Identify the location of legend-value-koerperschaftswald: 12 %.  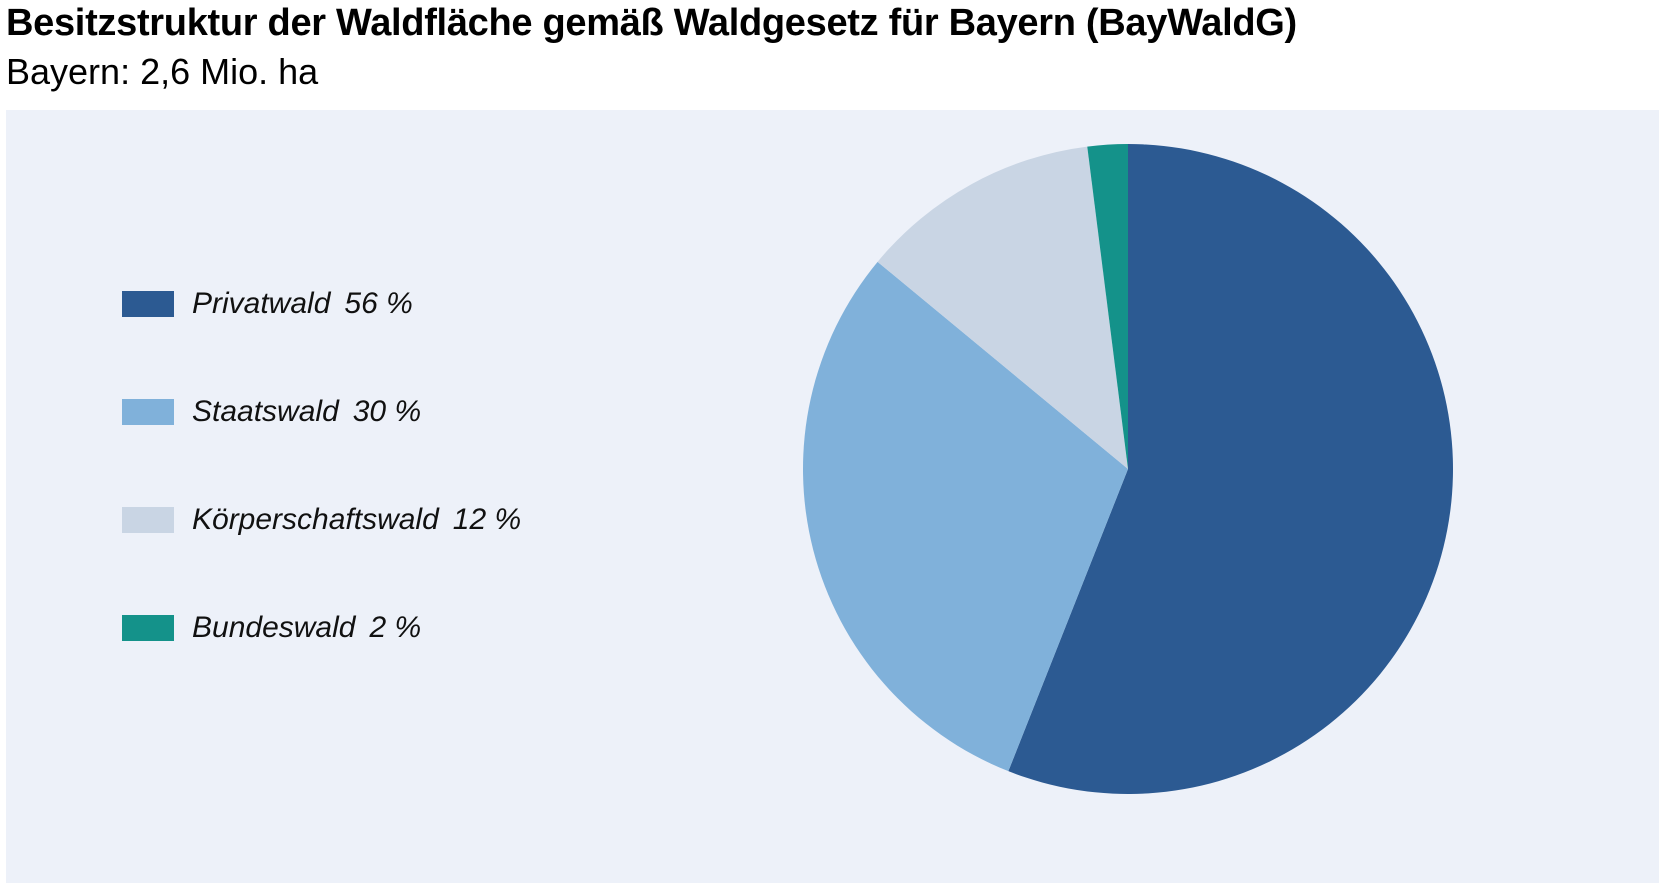
(487, 519).